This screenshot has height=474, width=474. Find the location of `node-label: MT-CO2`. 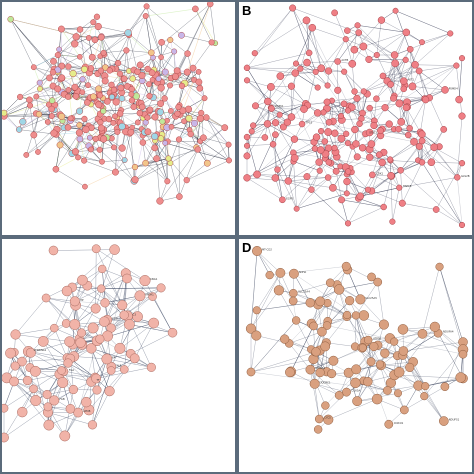

node-label: MT-CO2 is located at coordinates (267, 250).